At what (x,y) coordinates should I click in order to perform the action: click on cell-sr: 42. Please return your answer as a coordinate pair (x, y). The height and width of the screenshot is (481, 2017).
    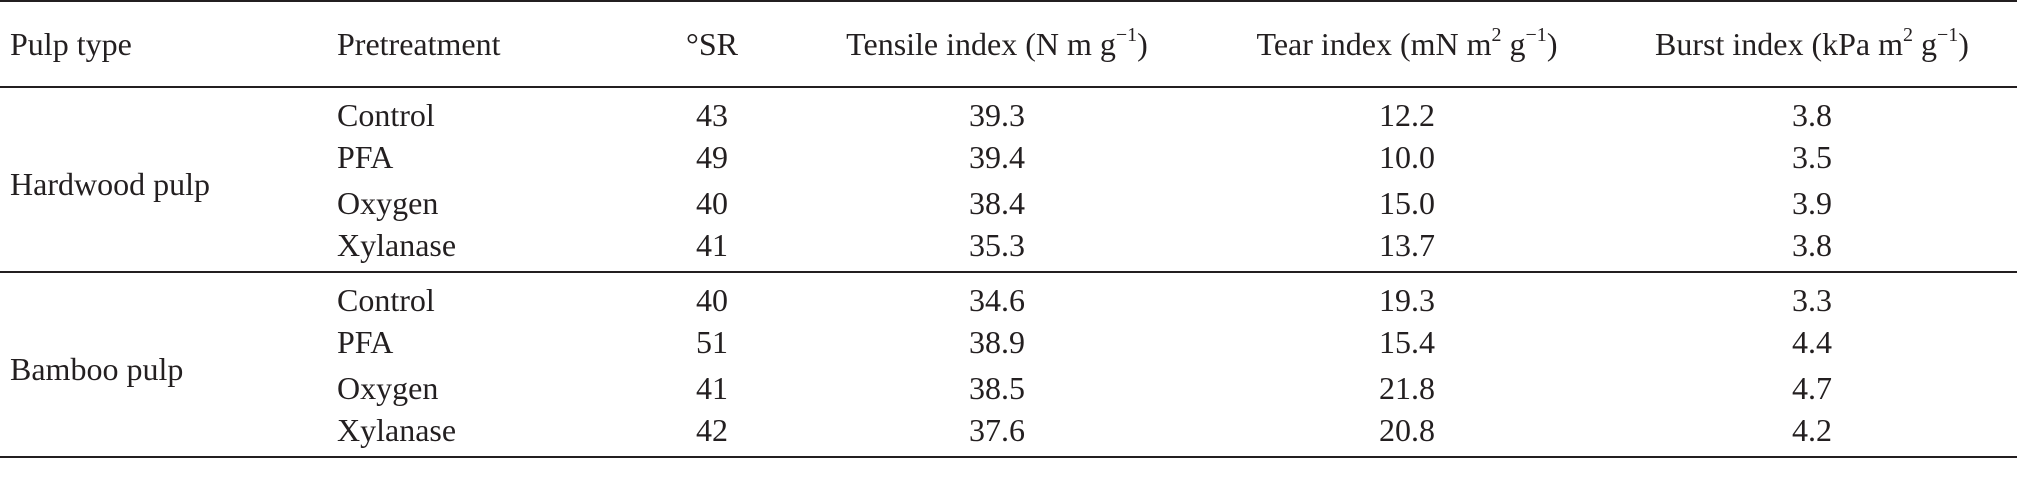
    Looking at the image, I should click on (712, 429).